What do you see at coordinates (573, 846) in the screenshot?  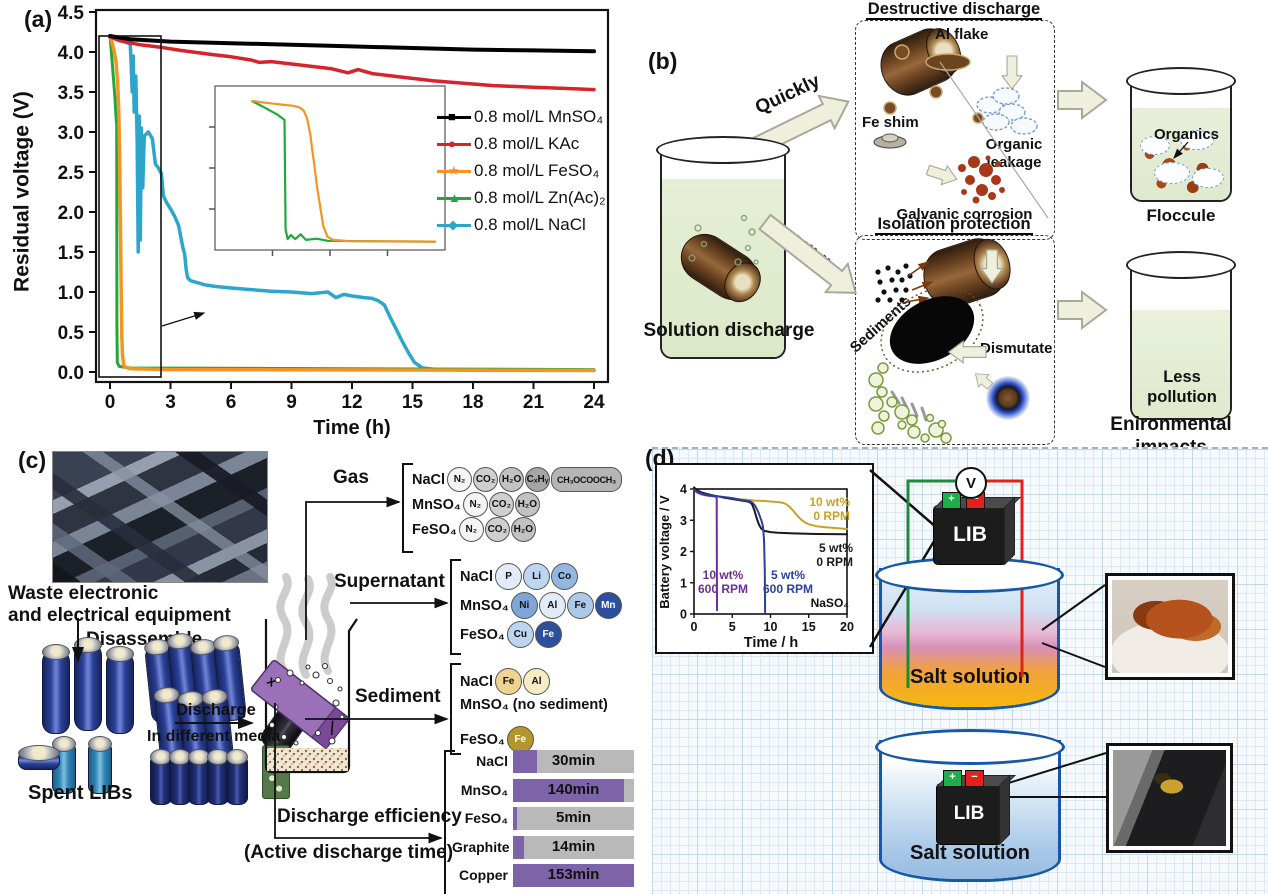 I see `bar-value-label: 14min` at bounding box center [573, 846].